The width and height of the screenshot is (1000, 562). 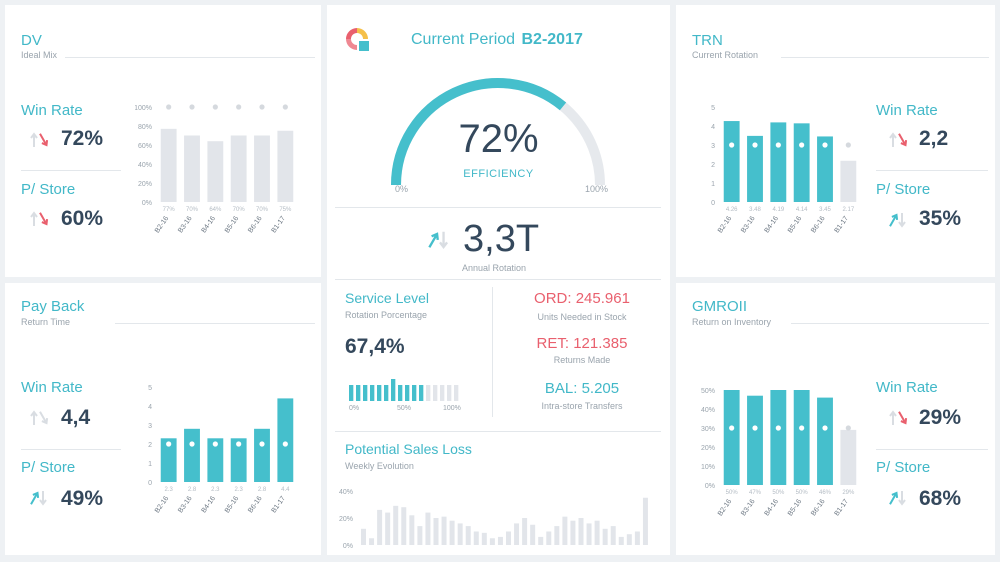 I want to click on efficiency-label: EFFICIENCY, so click(x=498, y=174).